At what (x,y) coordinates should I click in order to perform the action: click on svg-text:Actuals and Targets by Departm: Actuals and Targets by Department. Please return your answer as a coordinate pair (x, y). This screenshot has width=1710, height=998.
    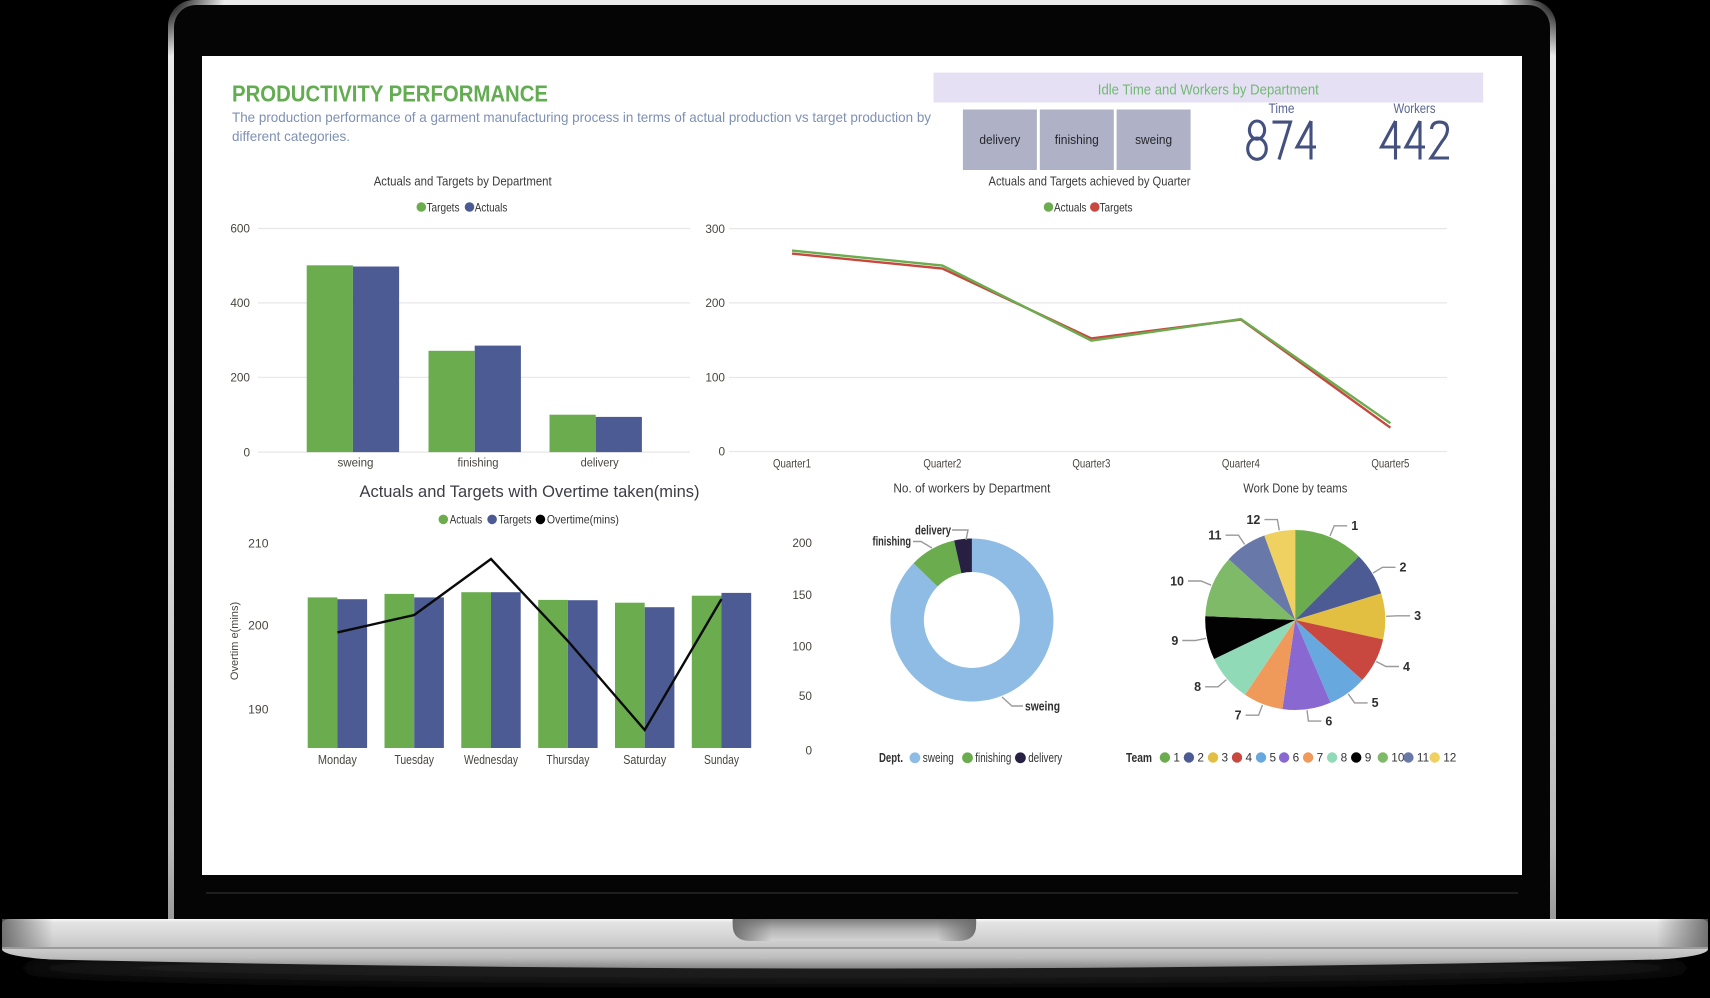
    Looking at the image, I should click on (463, 181).